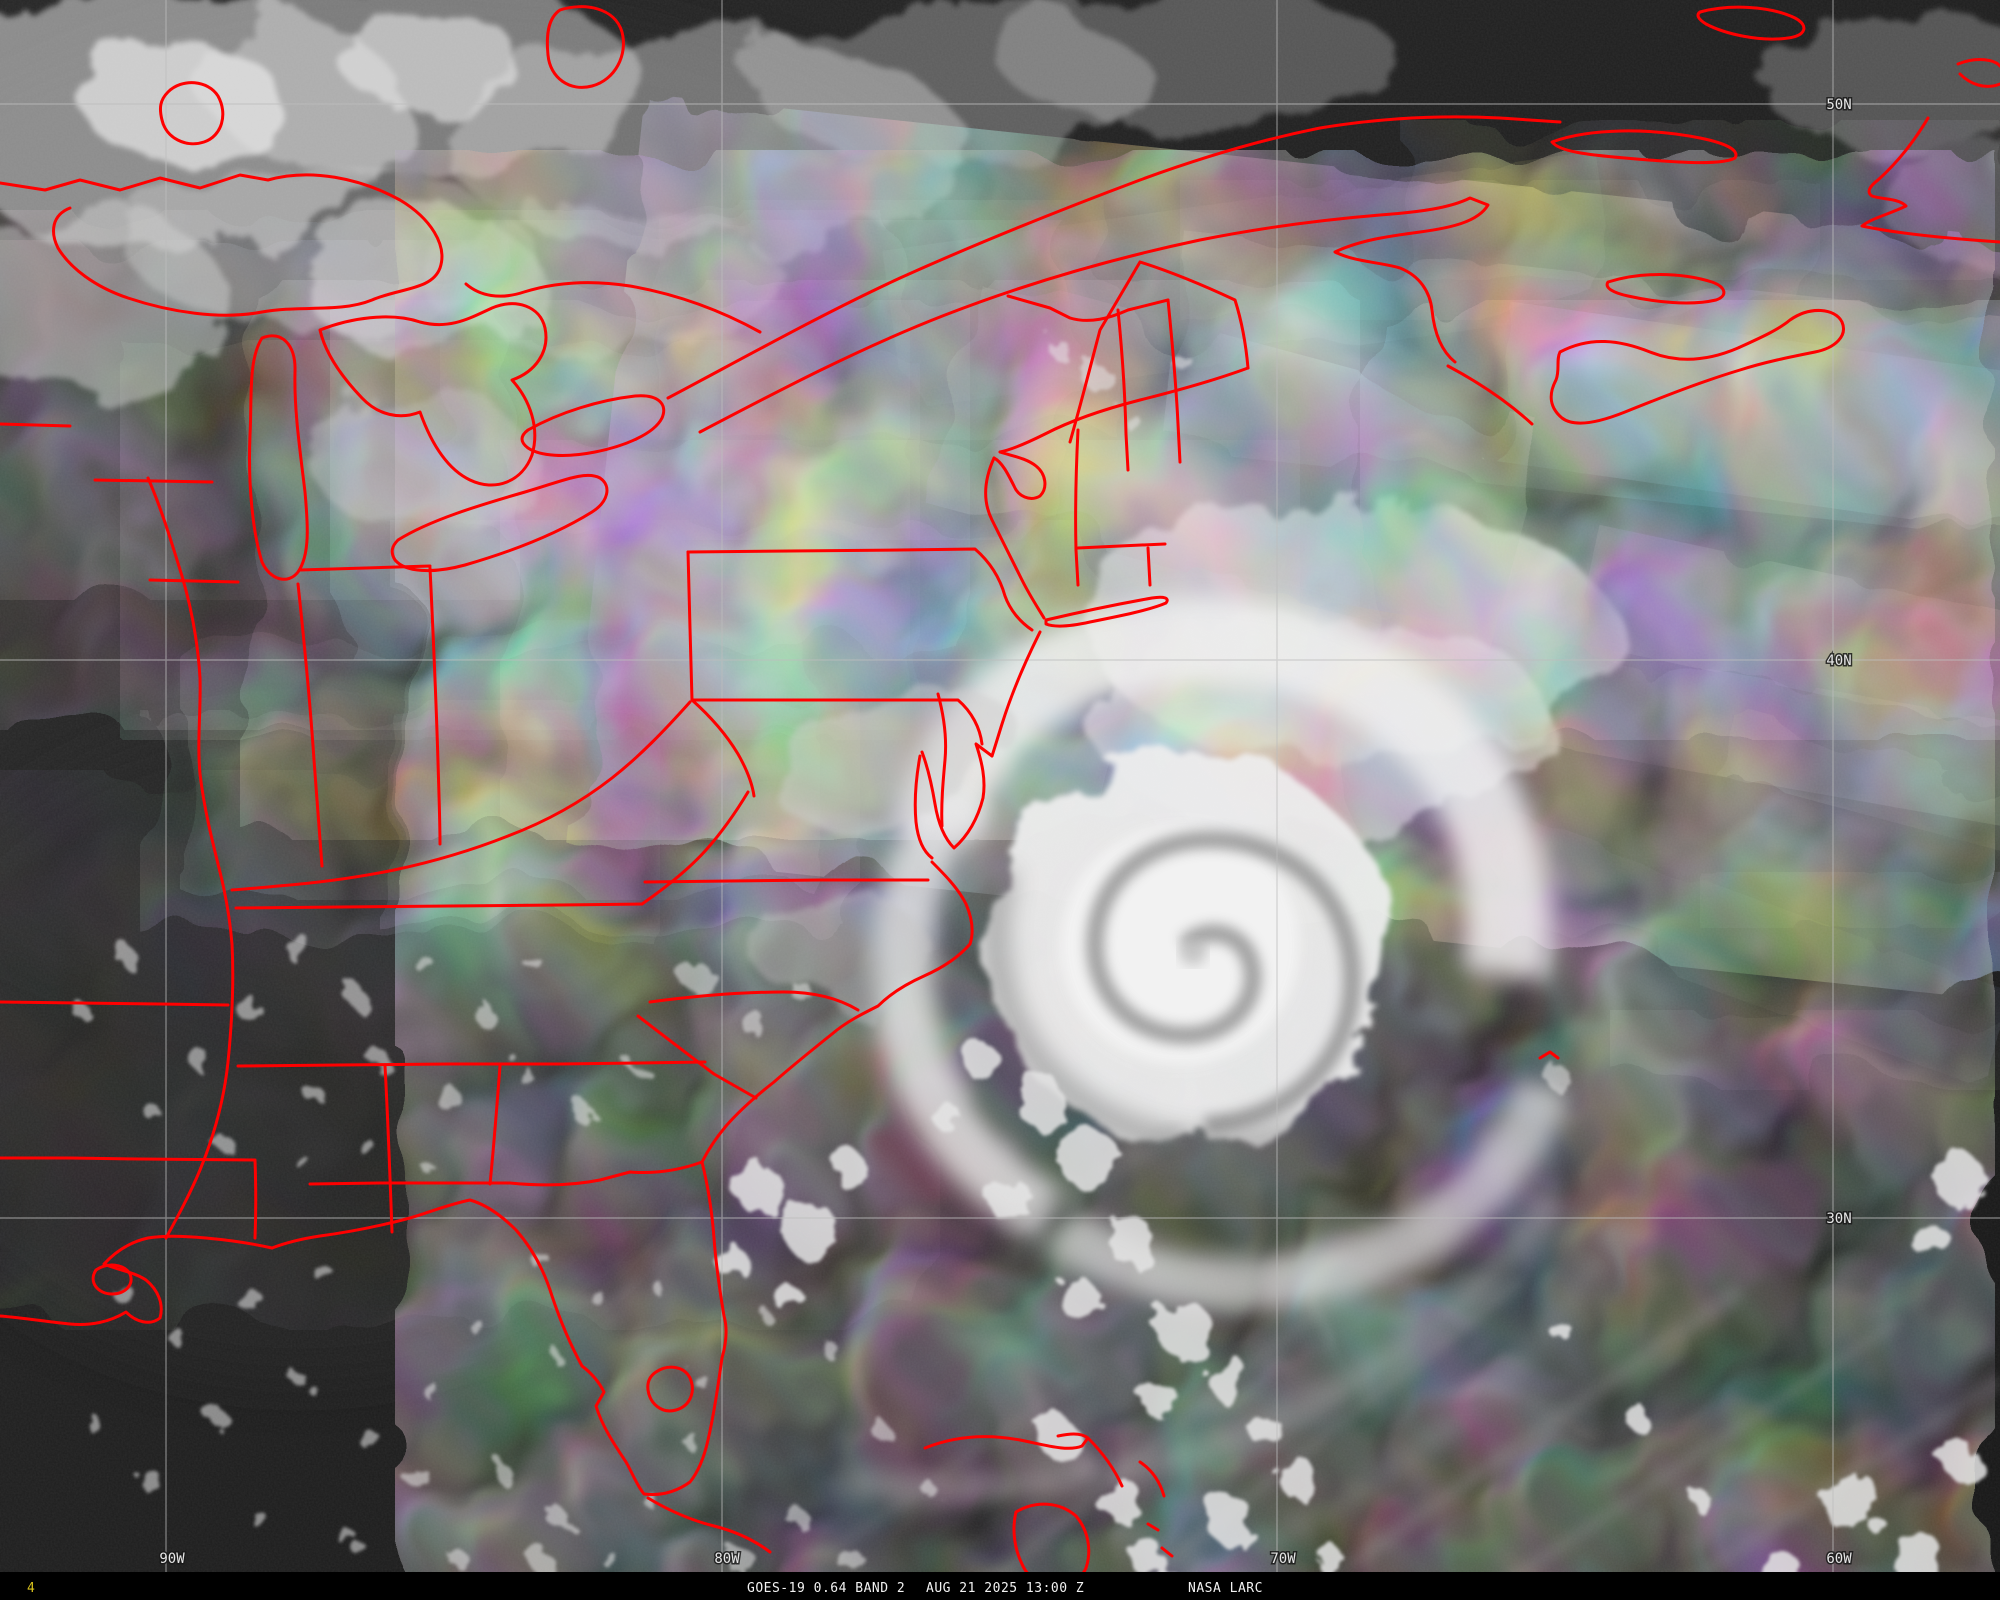  Describe the element at coordinates (310, 725) in the screenshot. I see `border-il-in` at that location.